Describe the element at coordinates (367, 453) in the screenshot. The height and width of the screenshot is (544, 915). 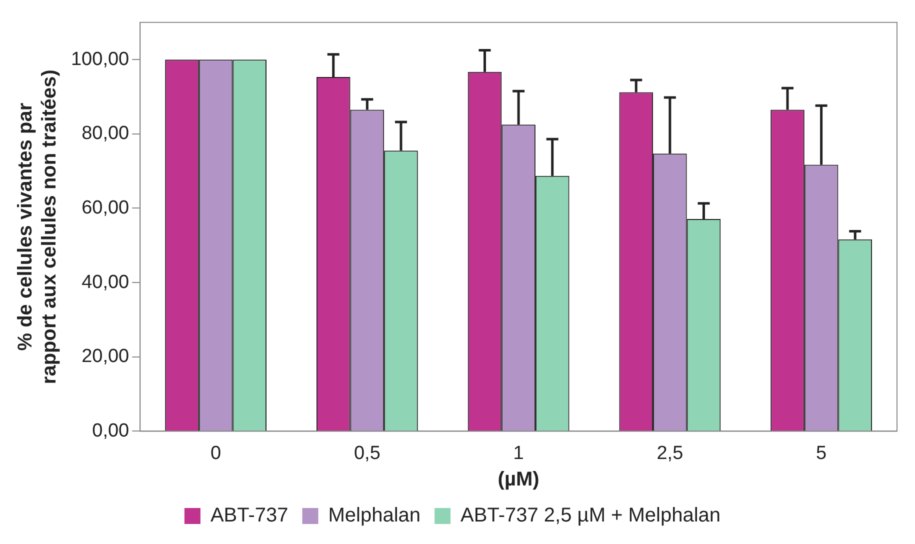
I see `x-tick-label: 0,5` at that location.